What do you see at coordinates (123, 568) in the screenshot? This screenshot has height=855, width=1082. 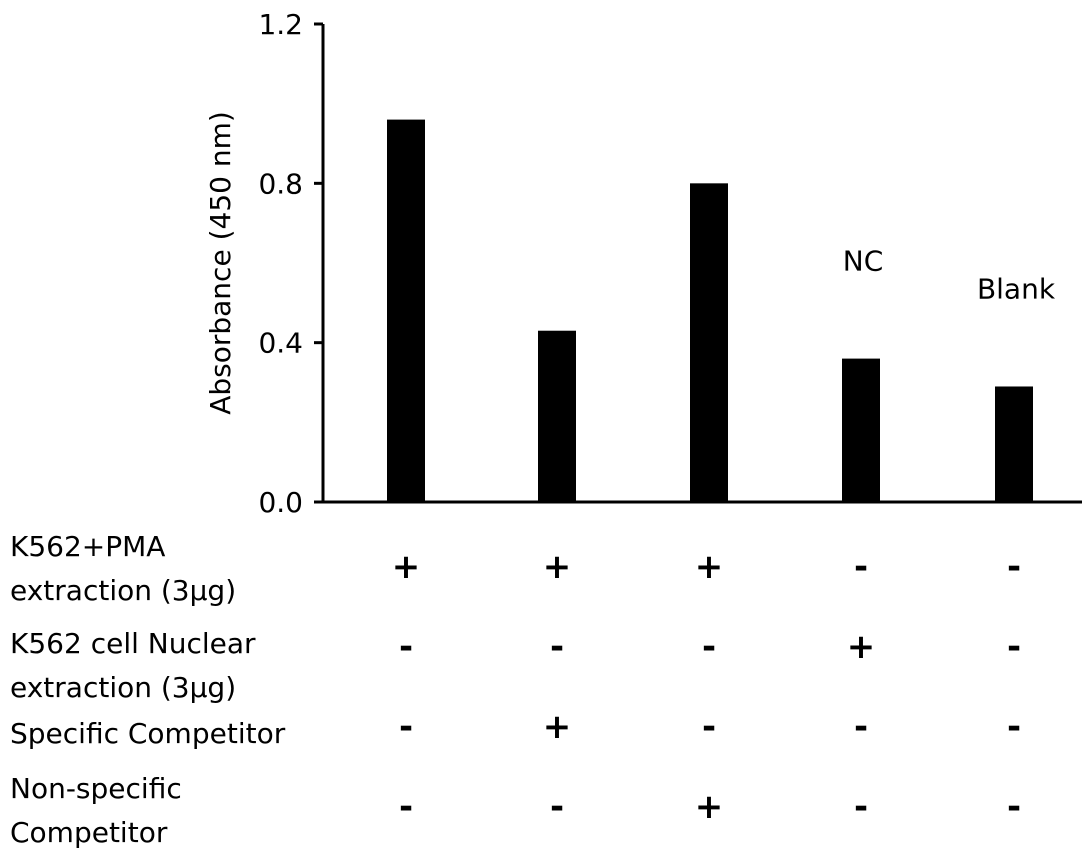 I see `condition-label: K562+PMA extraction (3μg)` at bounding box center [123, 568].